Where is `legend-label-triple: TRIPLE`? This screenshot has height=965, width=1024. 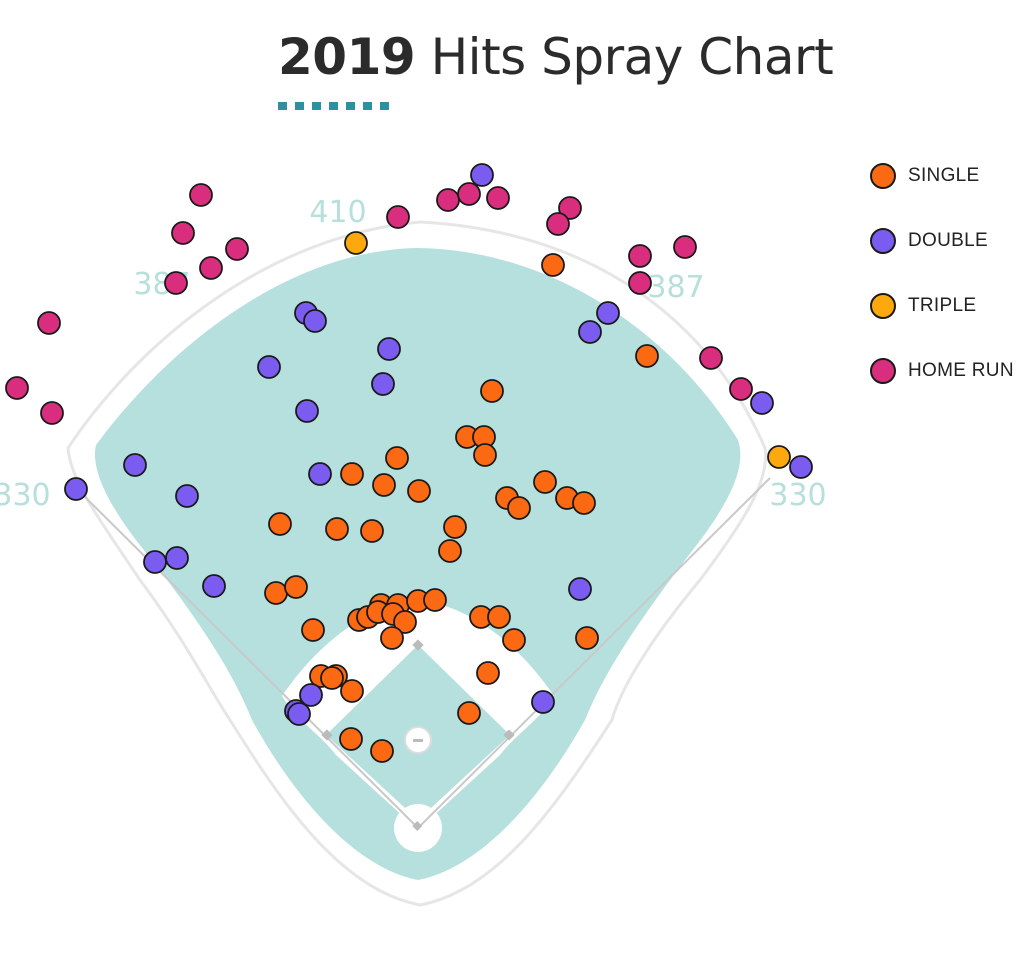 legend-label-triple: TRIPLE is located at coordinates (942, 305).